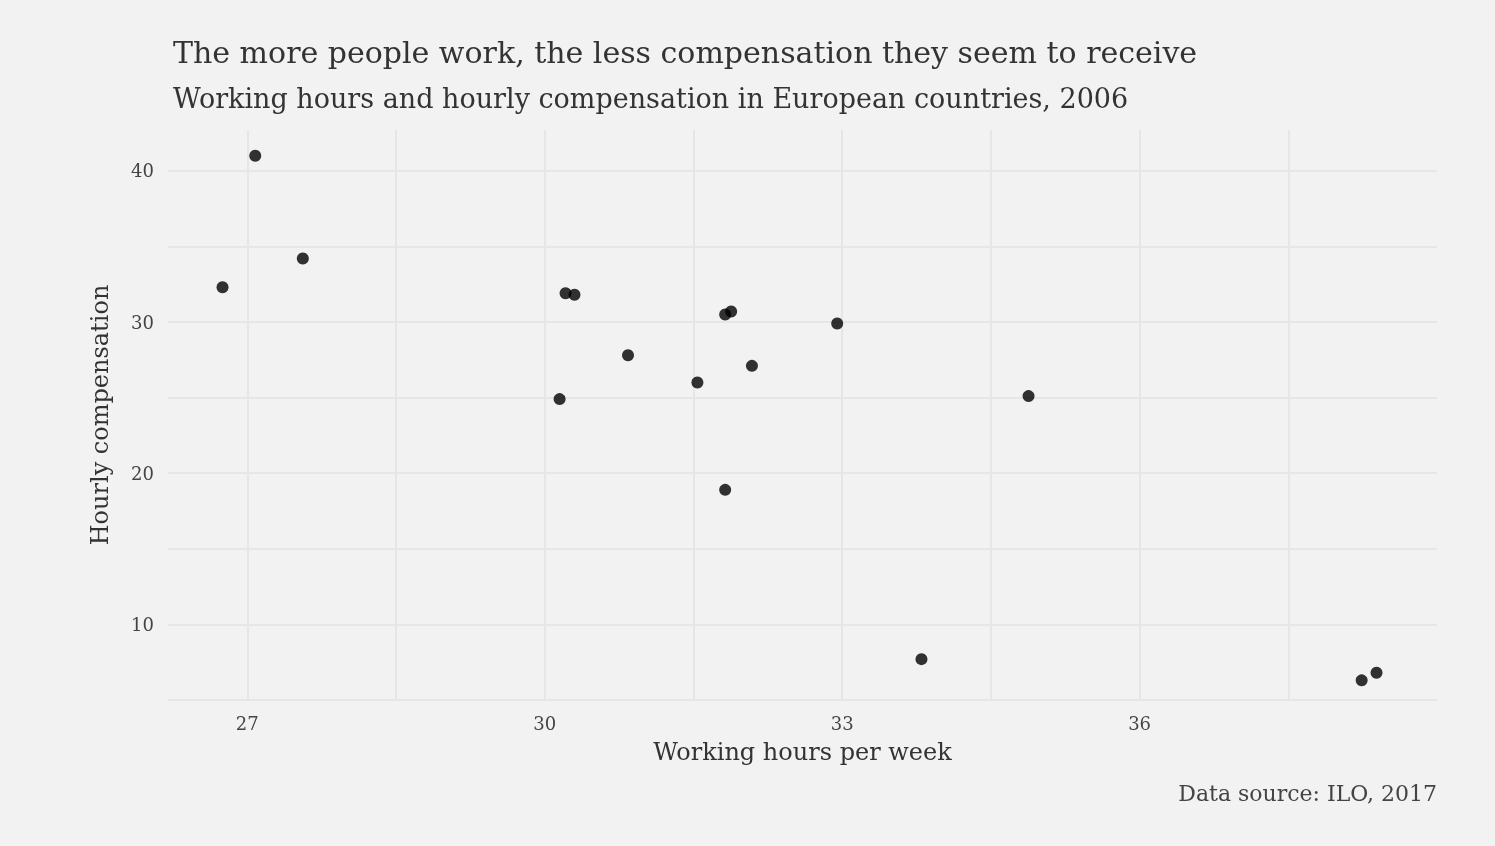  I want to click on x-tick-label: 33, so click(842, 723).